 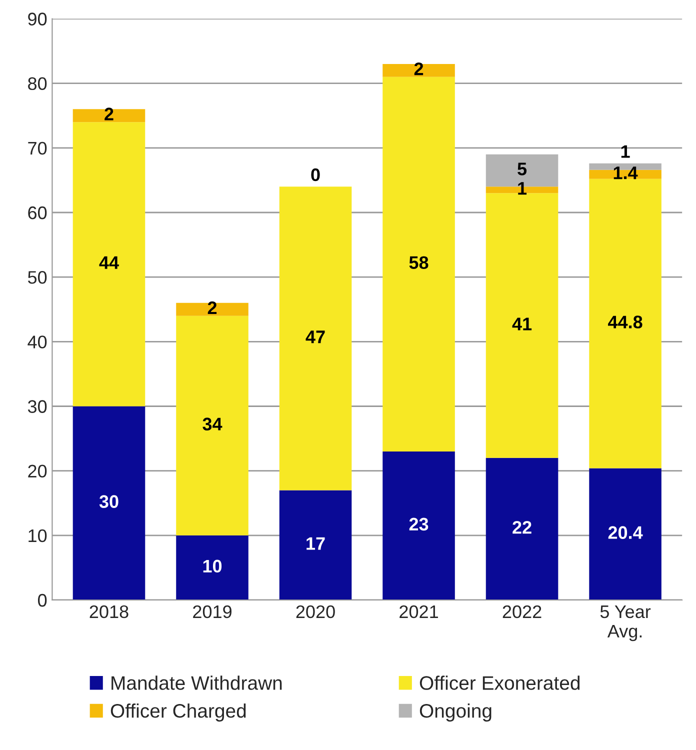 I want to click on y-tick-label: 30, so click(x=37, y=406).